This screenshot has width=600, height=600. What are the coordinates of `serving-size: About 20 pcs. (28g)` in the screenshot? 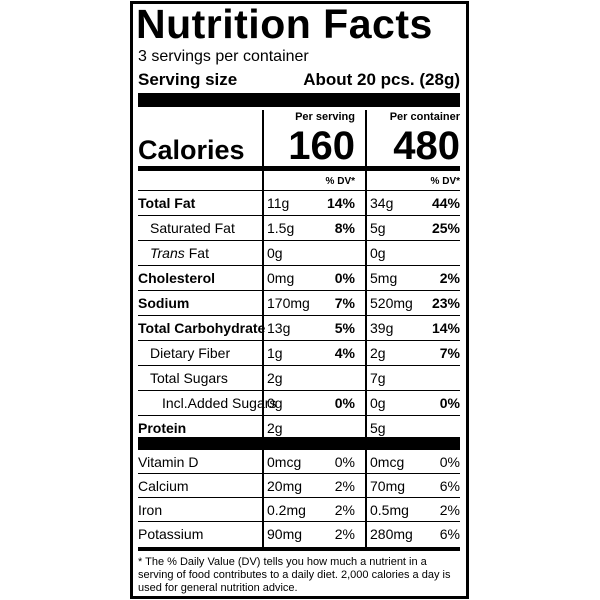 It's located at (381, 79).